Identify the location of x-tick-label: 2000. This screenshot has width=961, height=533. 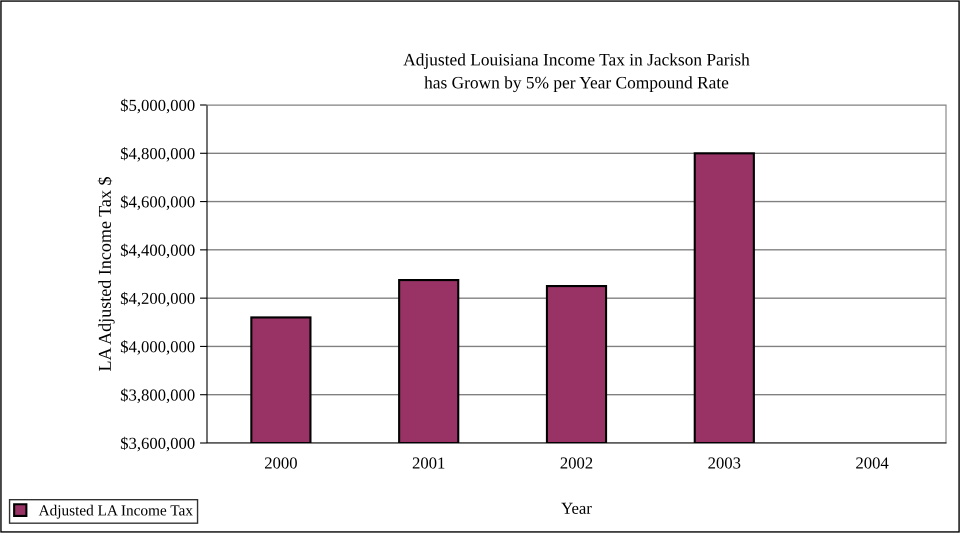
(280, 463).